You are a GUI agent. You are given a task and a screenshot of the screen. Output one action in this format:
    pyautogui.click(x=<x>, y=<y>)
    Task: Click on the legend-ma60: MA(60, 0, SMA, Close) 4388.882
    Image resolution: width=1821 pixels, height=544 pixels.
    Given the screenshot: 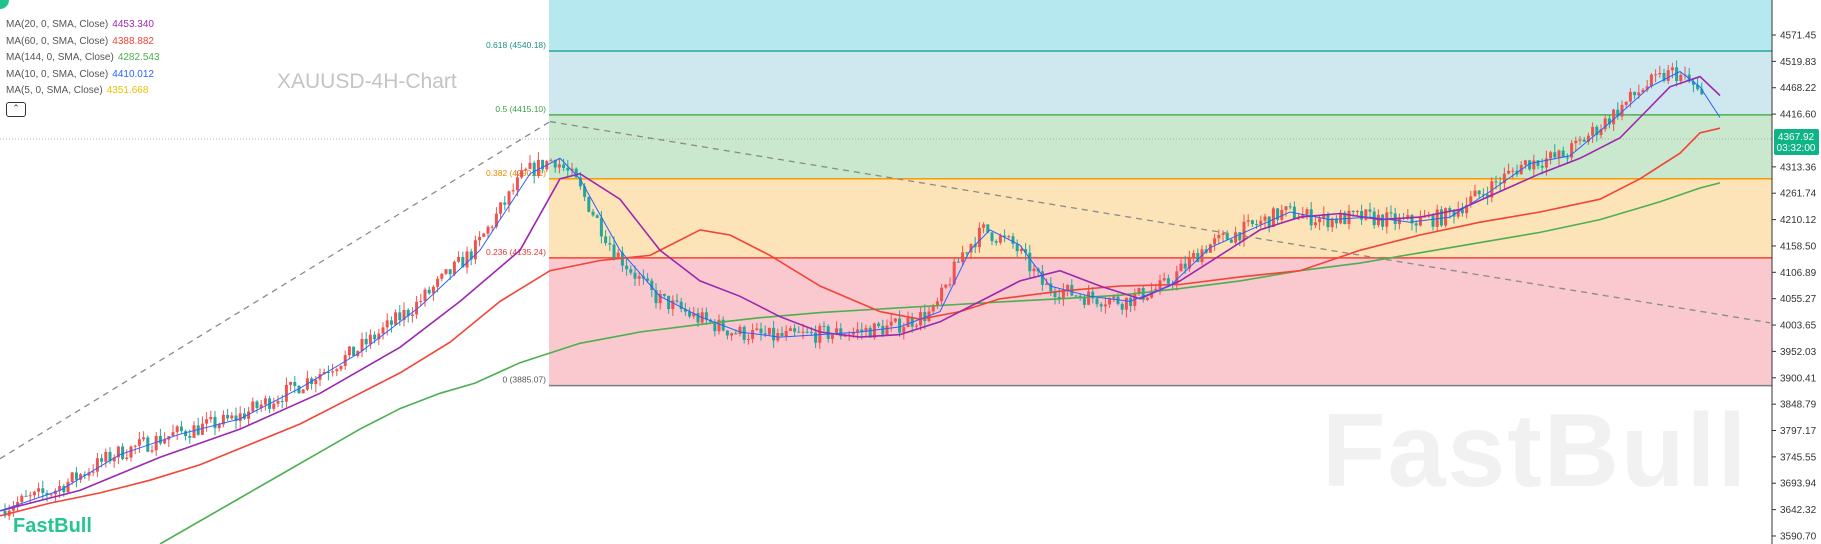 What is the action you would take?
    pyautogui.click(x=83, y=42)
    